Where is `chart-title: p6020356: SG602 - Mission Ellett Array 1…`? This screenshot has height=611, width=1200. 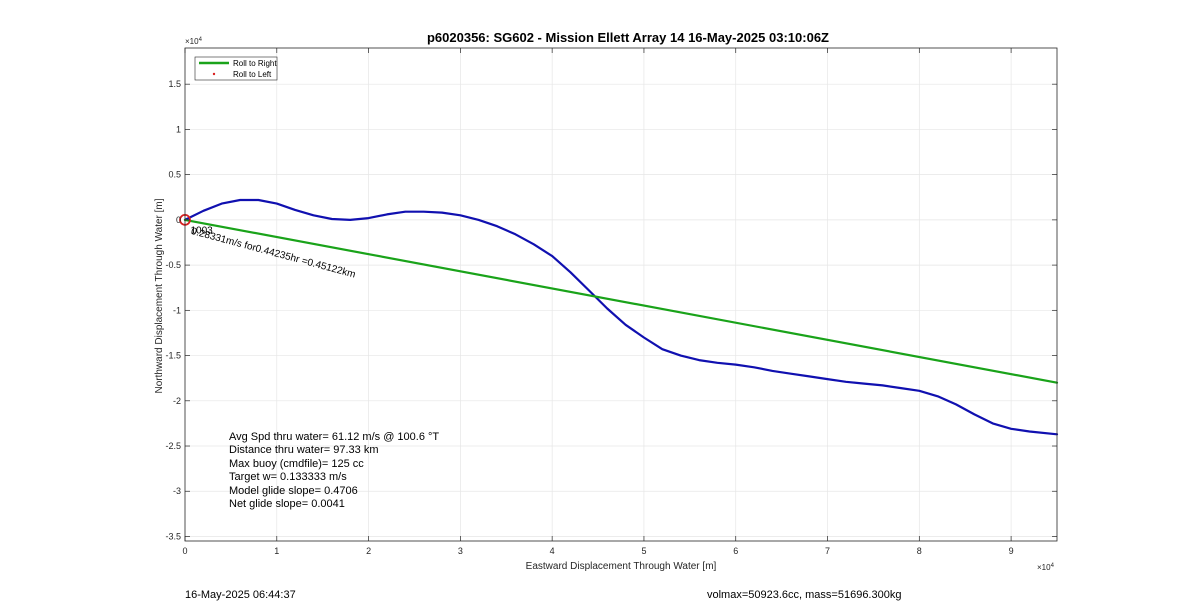
chart-title: p6020356: SG602 - Mission Ellett Array 1… is located at coordinates (628, 37).